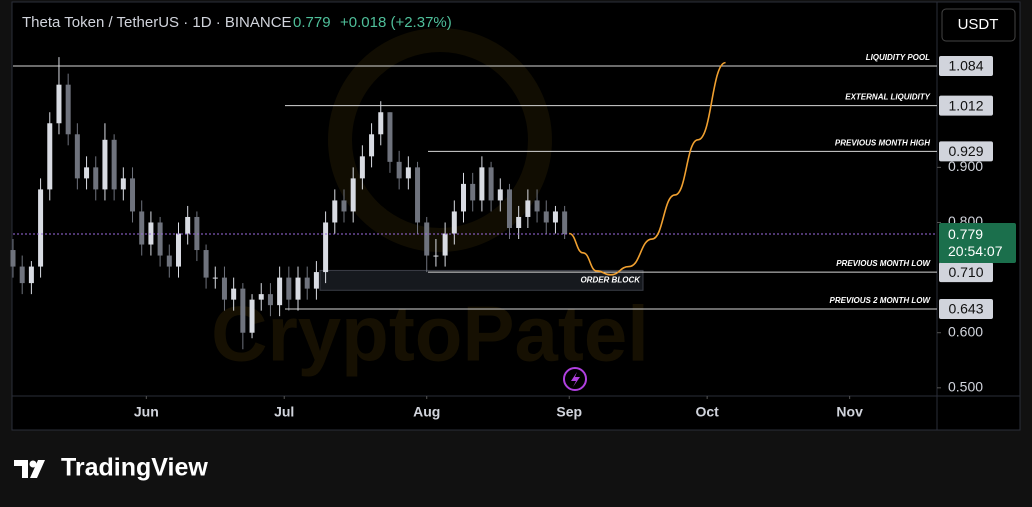 Image resolution: width=1032 pixels, height=507 pixels. I want to click on currency-label: USDT, so click(978, 24).